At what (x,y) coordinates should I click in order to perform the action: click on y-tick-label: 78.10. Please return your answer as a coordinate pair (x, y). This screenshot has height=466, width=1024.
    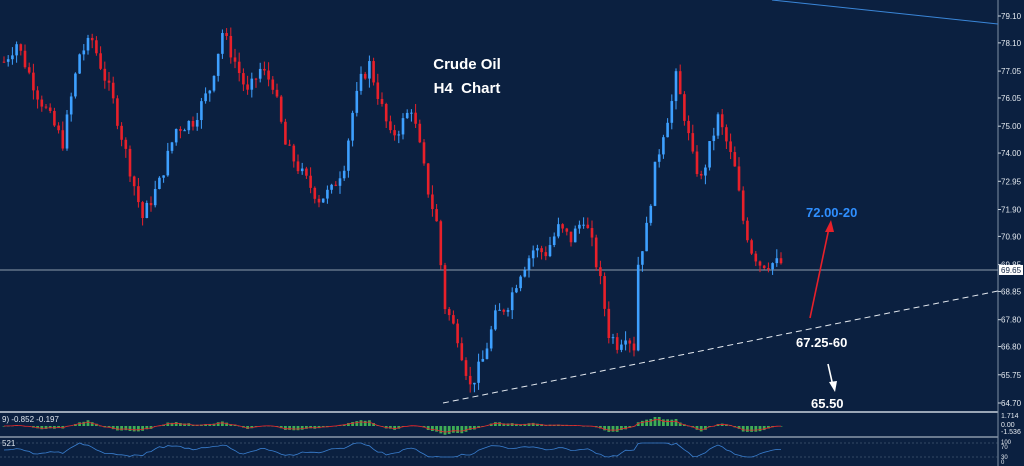
    Looking at the image, I should click on (1011, 43).